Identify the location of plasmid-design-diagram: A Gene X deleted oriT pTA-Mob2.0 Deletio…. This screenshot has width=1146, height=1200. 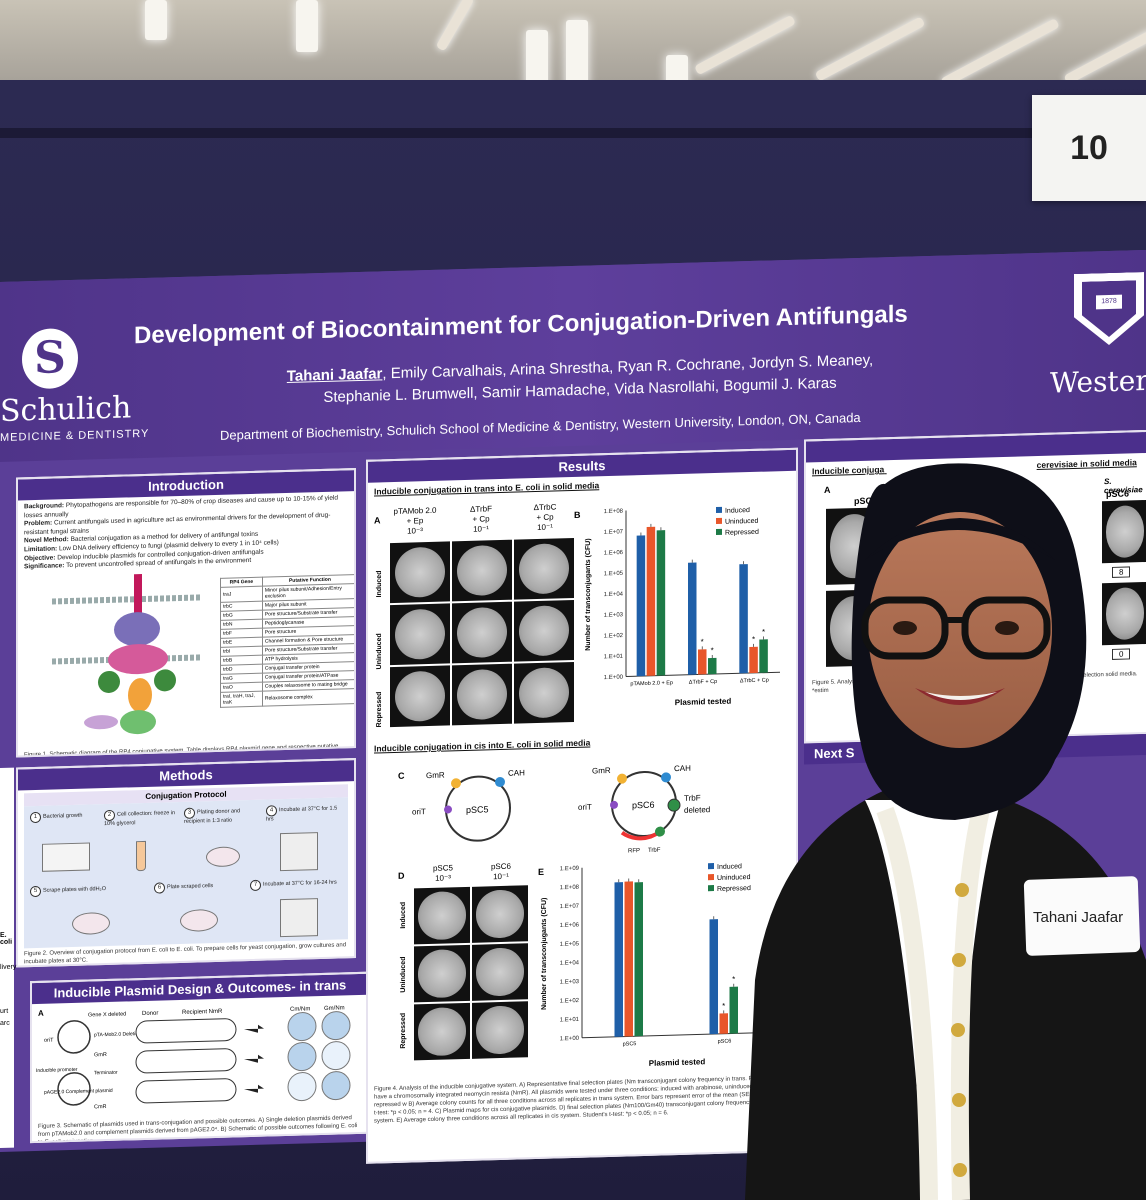
(193, 1057).